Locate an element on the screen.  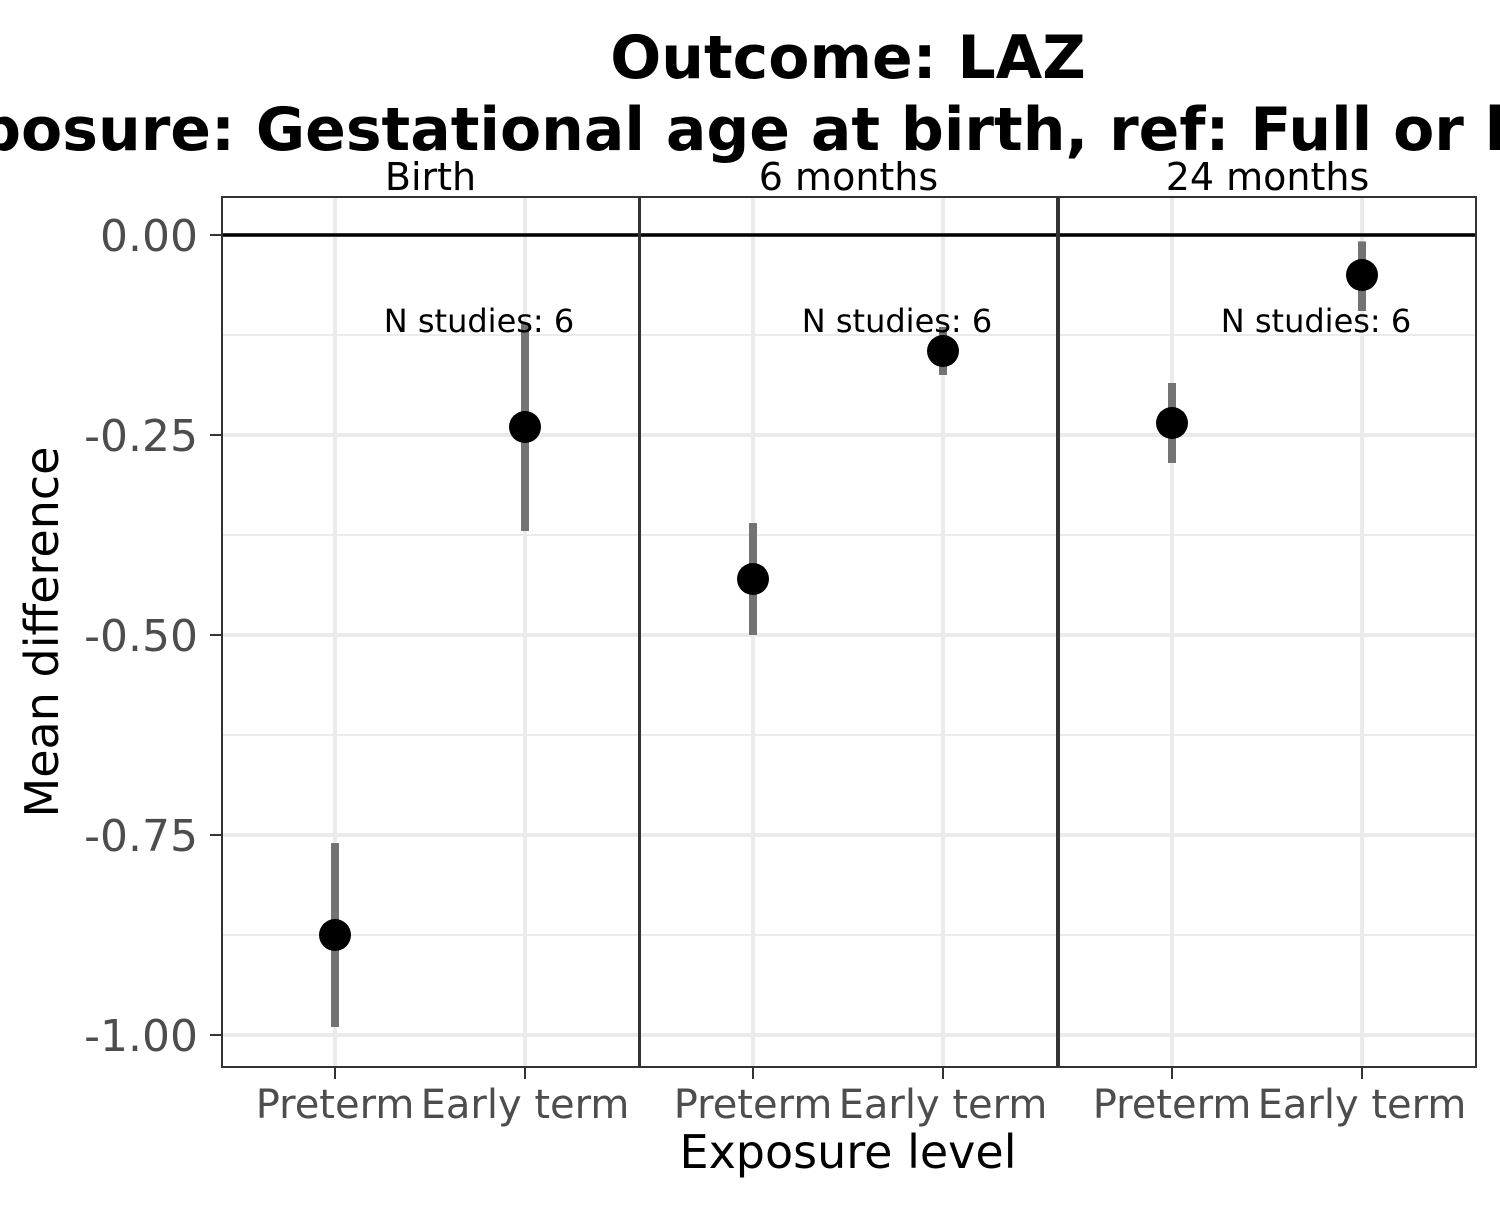
facet-label: Birth is located at coordinates (430, 177).